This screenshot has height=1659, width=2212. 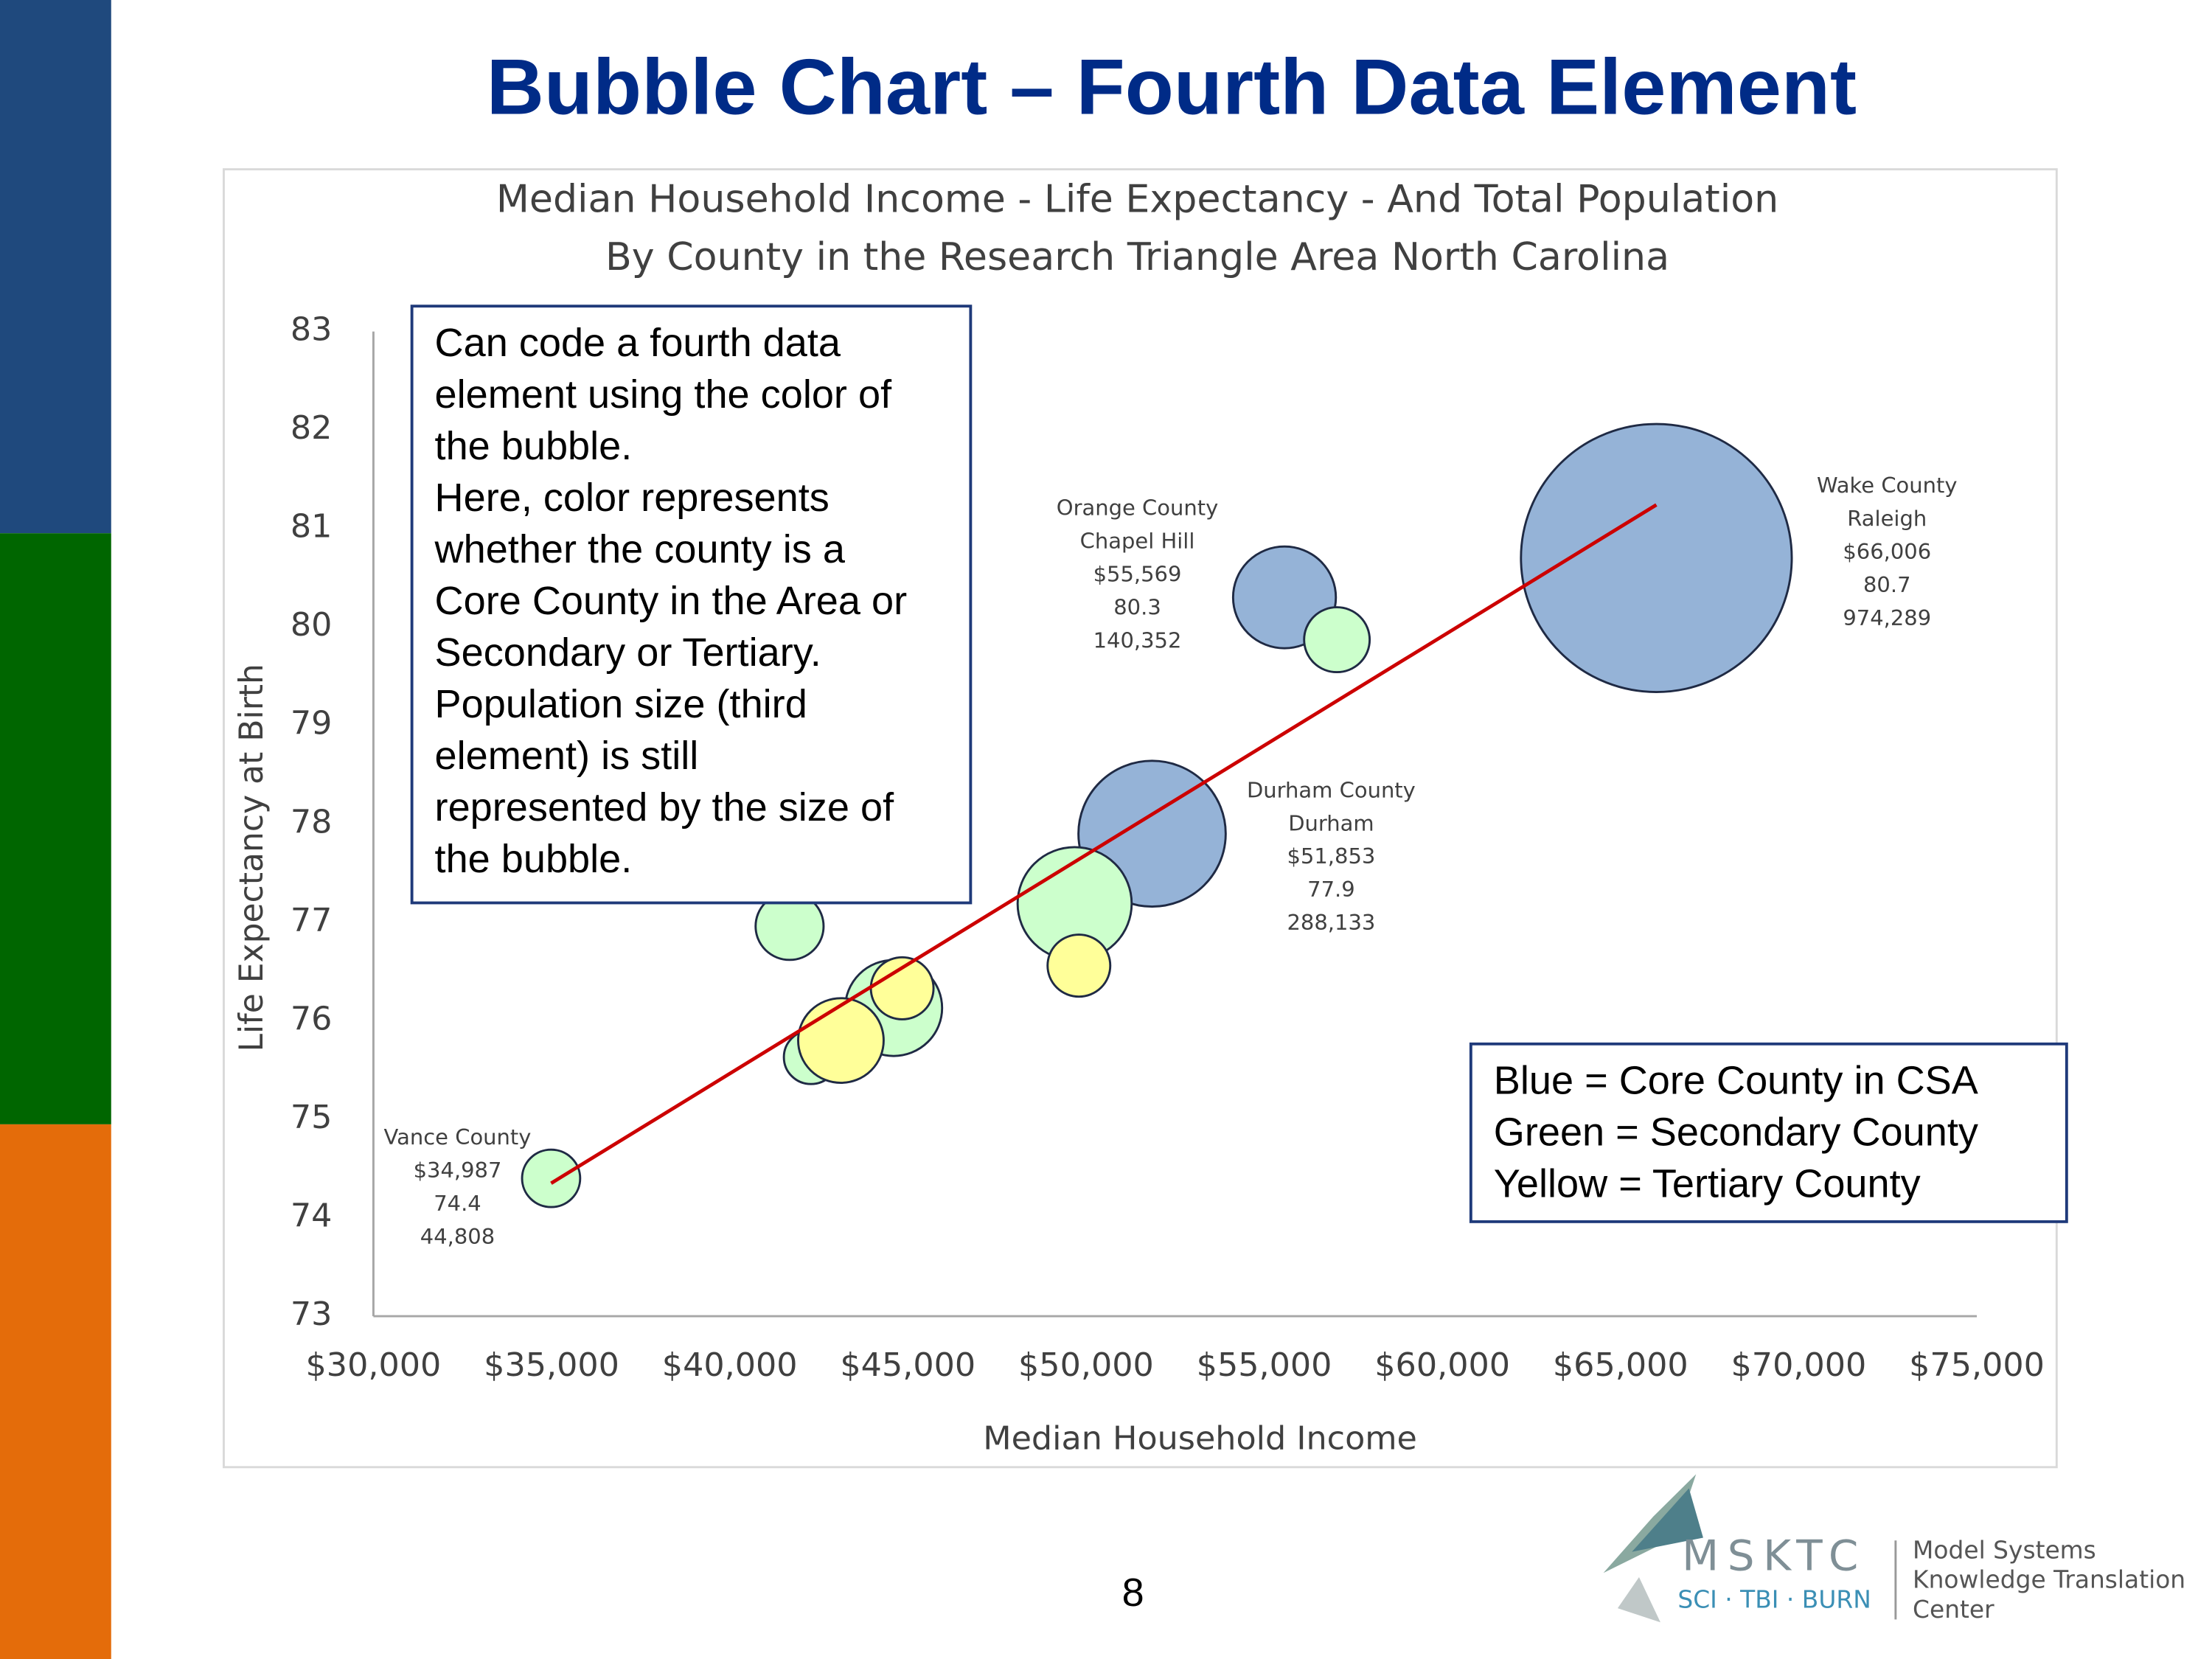 What do you see at coordinates (312, 723) in the screenshot?
I see `y-tick-label: 79` at bounding box center [312, 723].